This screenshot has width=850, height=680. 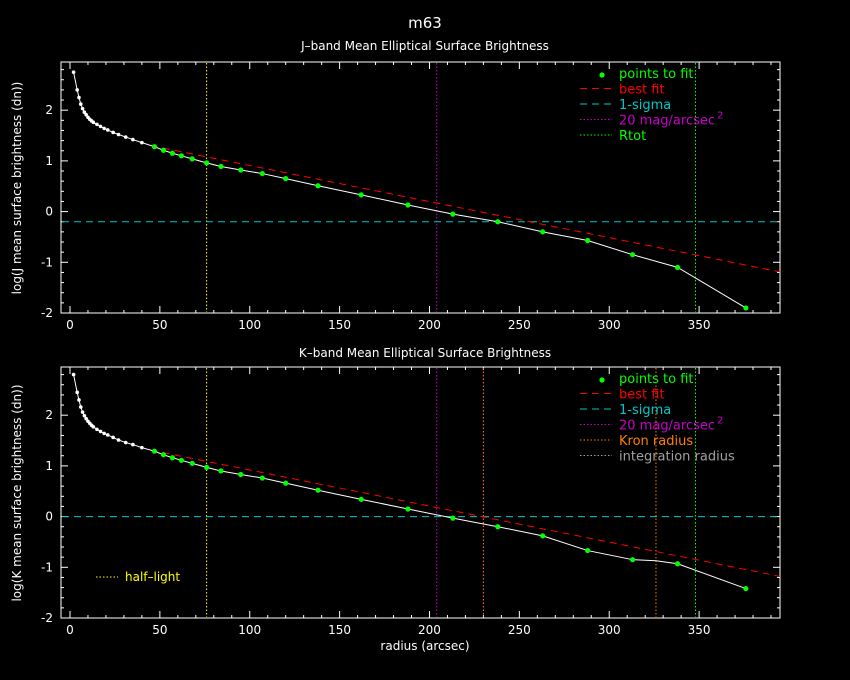 What do you see at coordinates (339, 630) in the screenshot?
I see `k-xtick-label-150: 150` at bounding box center [339, 630].